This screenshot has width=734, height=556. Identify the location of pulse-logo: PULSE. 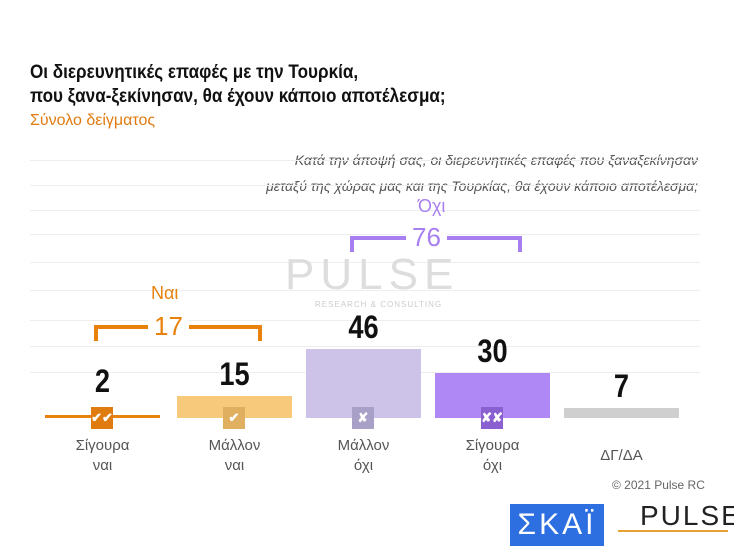
(687, 515).